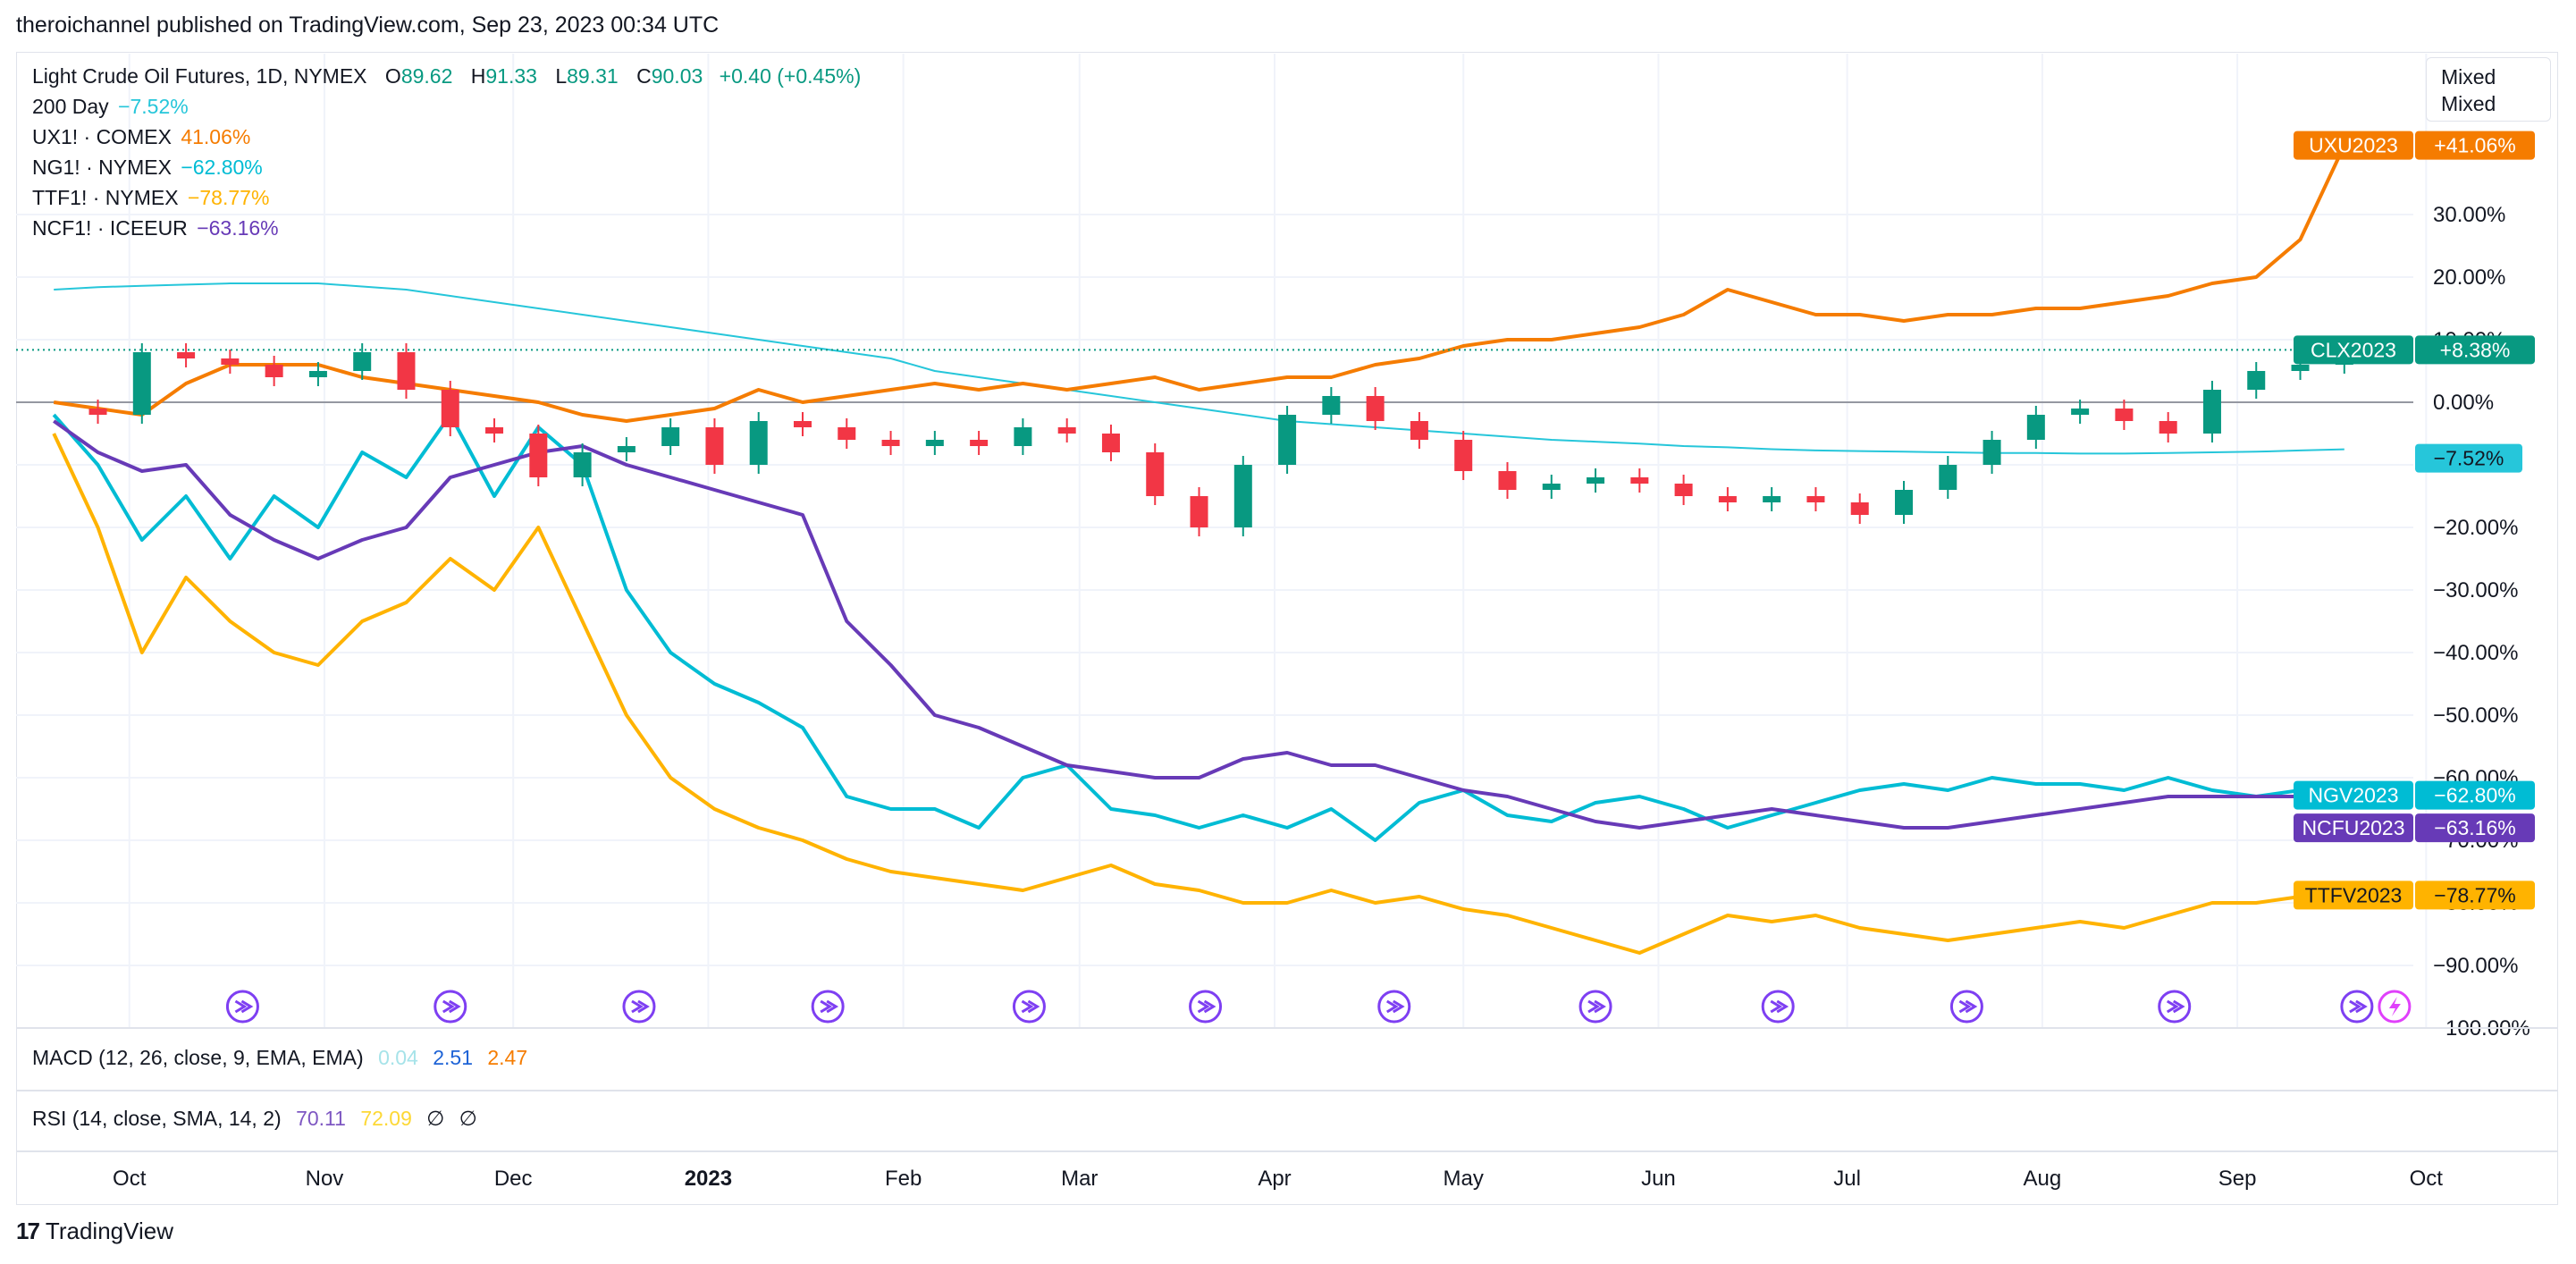 The width and height of the screenshot is (2576, 1264). Describe the element at coordinates (325, 1179) in the screenshot. I see `x-tick-label: Nov` at that location.